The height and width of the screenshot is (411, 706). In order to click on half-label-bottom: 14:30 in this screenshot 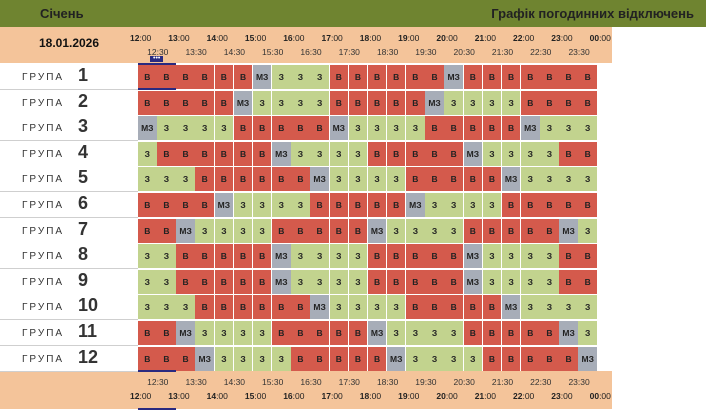, I will do `click(234, 382)`.